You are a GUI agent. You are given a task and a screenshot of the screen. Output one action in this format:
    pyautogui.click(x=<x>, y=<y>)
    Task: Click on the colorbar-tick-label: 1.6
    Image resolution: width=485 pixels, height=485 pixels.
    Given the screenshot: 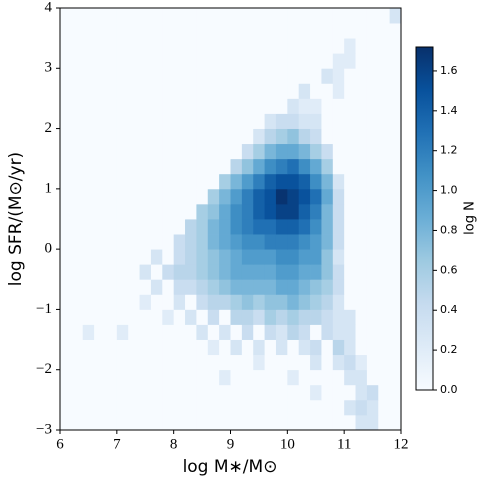 What is the action you would take?
    pyautogui.click(x=449, y=70)
    